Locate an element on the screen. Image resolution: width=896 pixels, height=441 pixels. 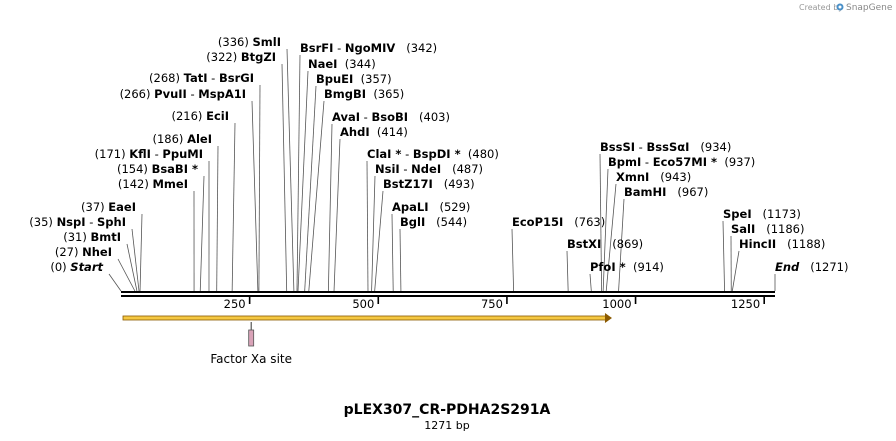
enzyme-label: XmnI (943) is located at coordinates (653, 177).